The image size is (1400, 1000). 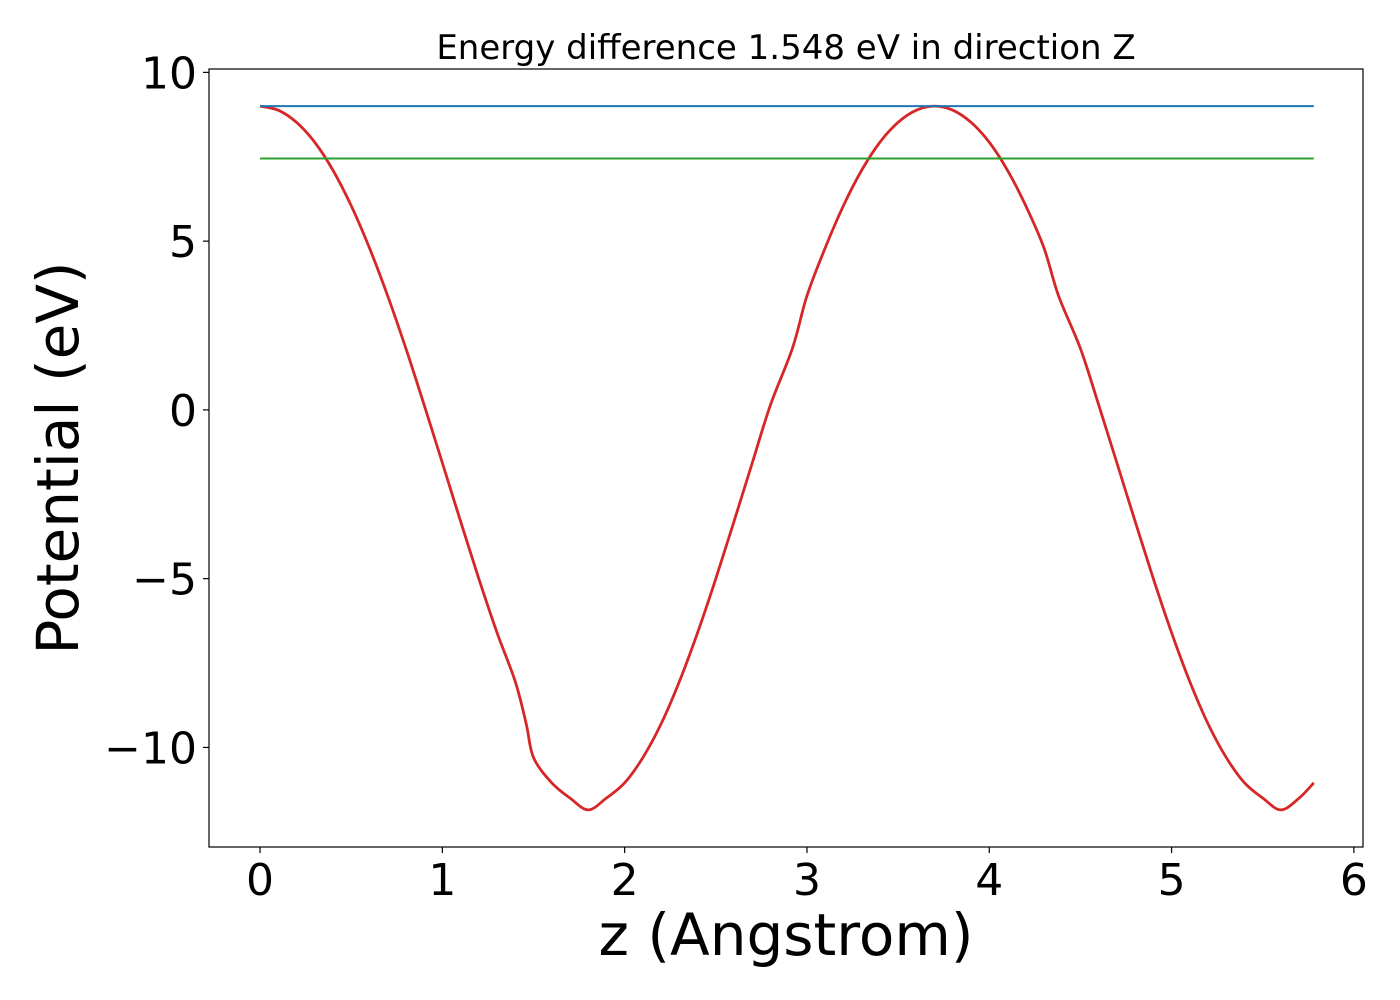 I want to click on y-tick-label: 10, so click(x=169, y=73).